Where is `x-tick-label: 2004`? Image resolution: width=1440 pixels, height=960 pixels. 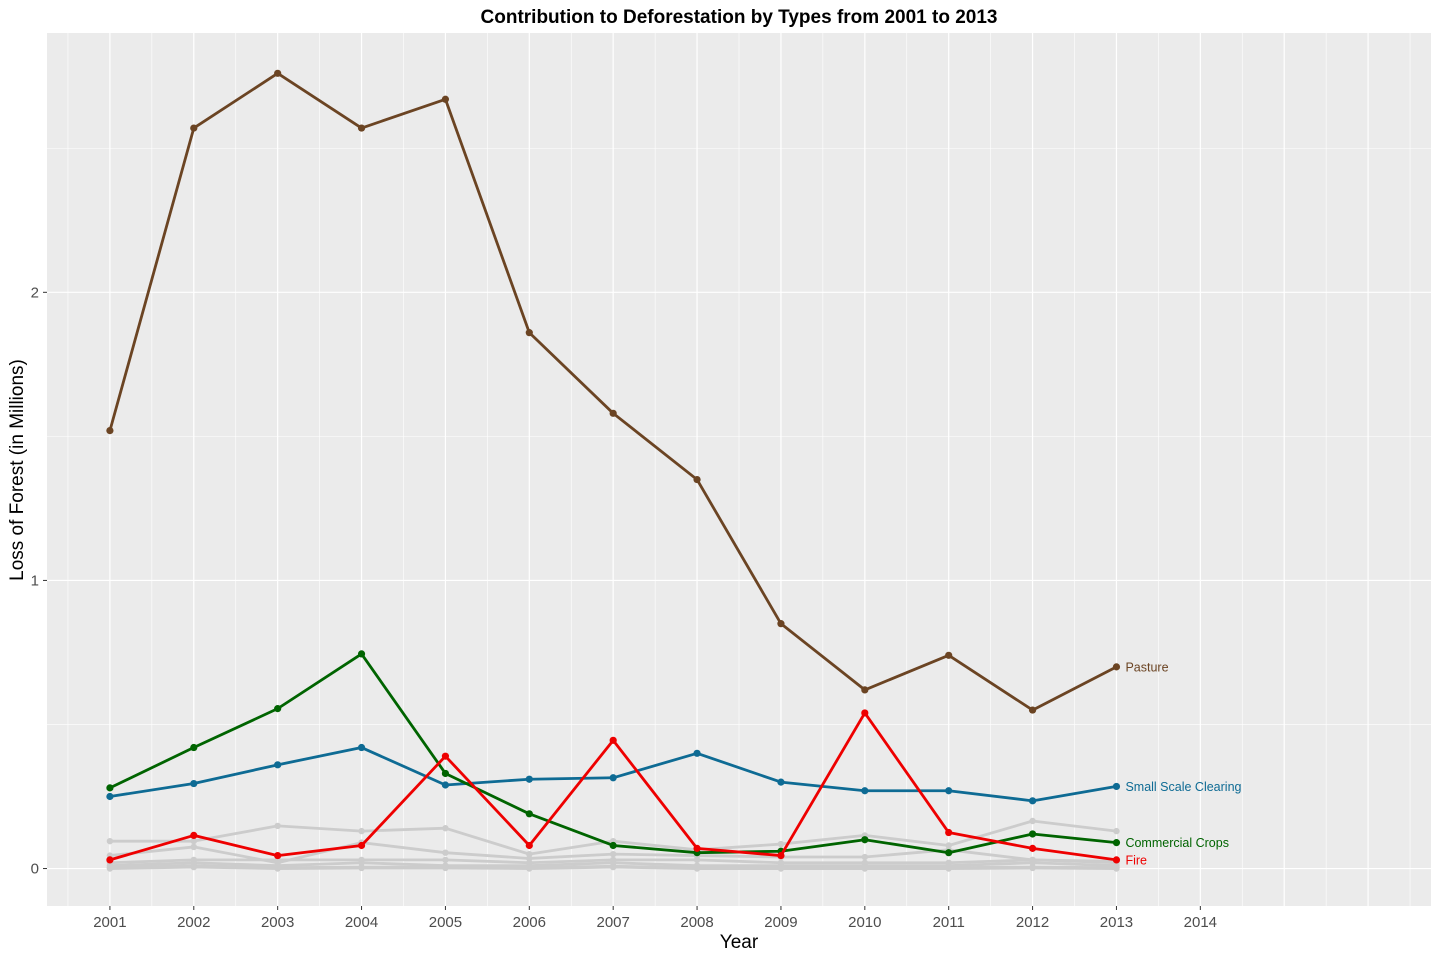 x-tick-label: 2004 is located at coordinates (361, 922).